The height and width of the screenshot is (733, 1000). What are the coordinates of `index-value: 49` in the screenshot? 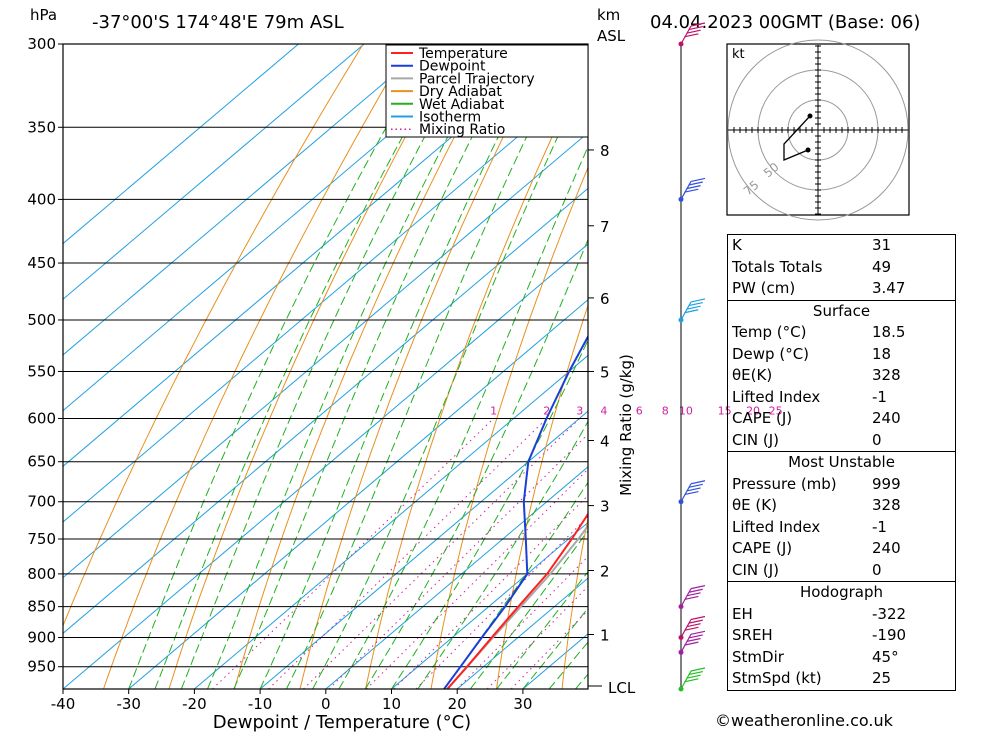 It's located at (882, 266).